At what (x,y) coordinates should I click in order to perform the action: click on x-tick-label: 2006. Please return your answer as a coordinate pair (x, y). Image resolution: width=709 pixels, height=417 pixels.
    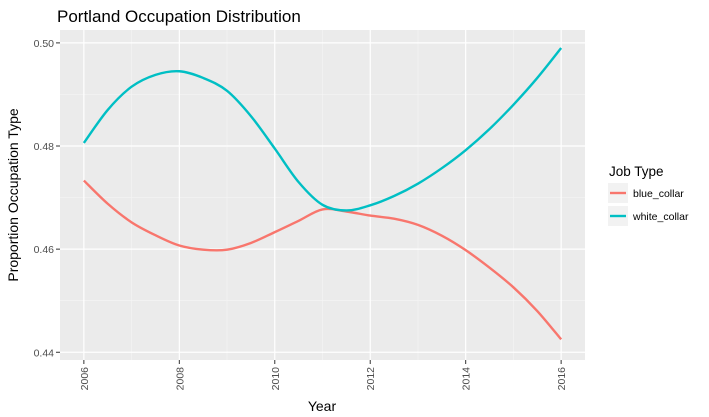
    Looking at the image, I should click on (85, 379).